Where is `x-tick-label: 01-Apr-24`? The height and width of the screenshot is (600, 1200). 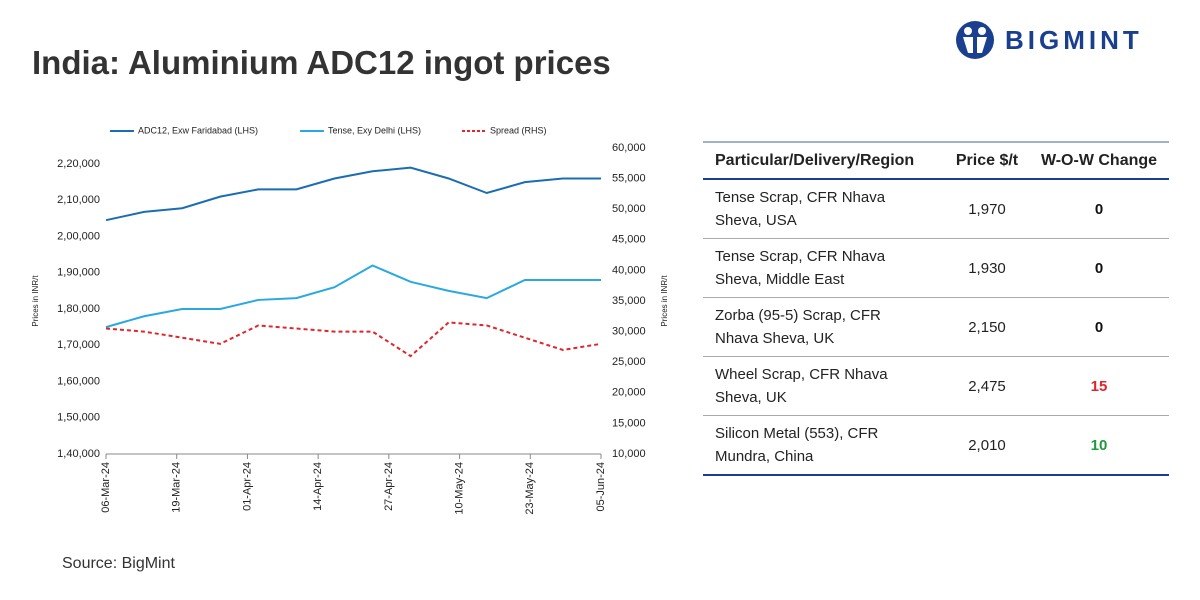 x-tick-label: 01-Apr-24 is located at coordinates (247, 486).